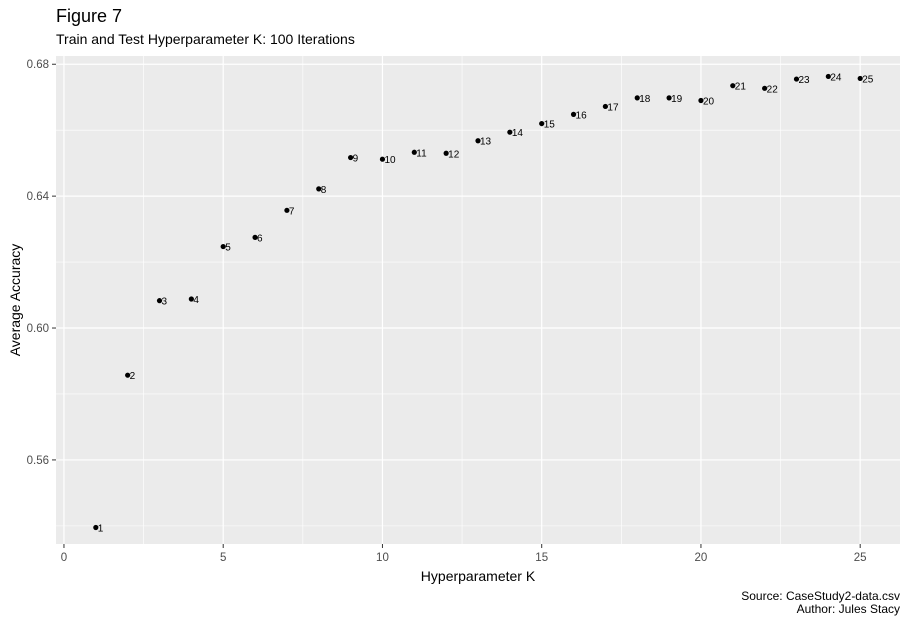  I want to click on data-point-label: 13, so click(486, 142).